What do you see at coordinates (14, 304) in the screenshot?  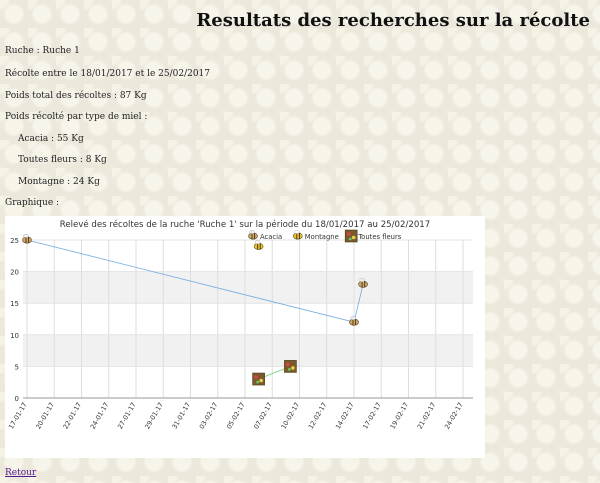 I see `y-tick-label: 15` at bounding box center [14, 304].